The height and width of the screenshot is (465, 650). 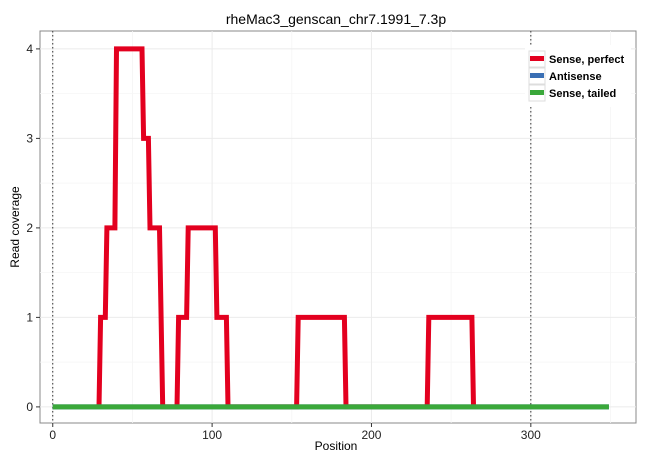 I want to click on x-tick-label: 200, so click(x=371, y=435).